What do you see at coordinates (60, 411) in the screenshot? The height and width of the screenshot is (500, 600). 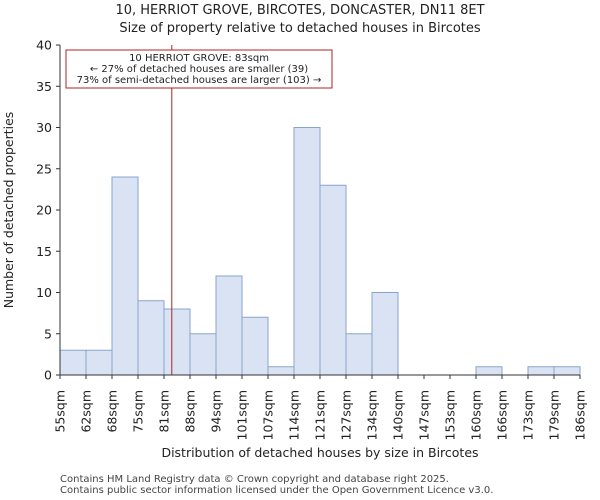 I see `x-tick-label: 55sqm` at bounding box center [60, 411].